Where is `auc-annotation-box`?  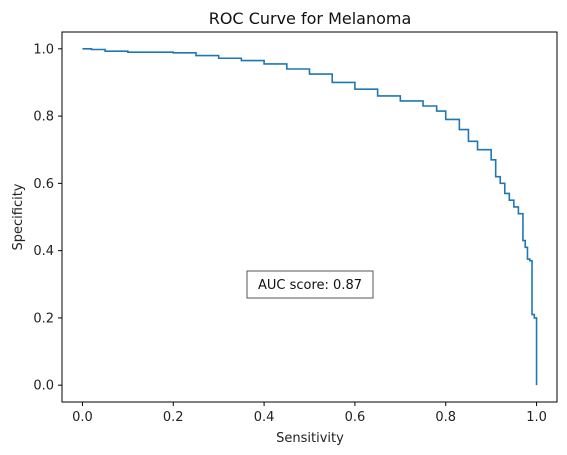
auc-annotation-box is located at coordinates (310, 284).